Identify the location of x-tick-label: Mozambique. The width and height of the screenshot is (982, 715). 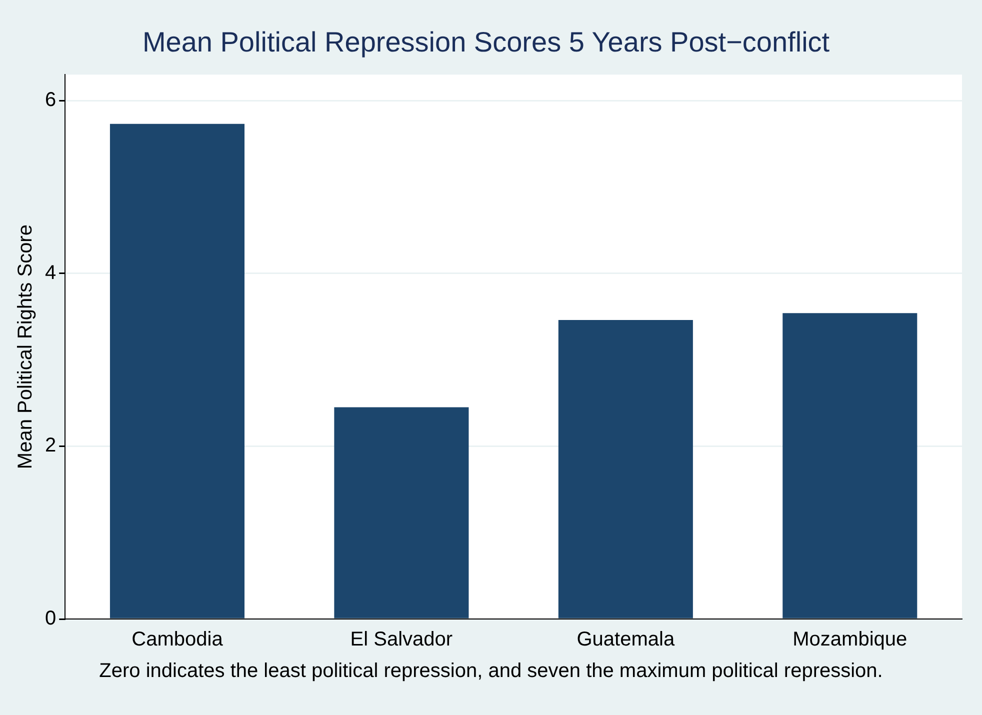
(850, 639).